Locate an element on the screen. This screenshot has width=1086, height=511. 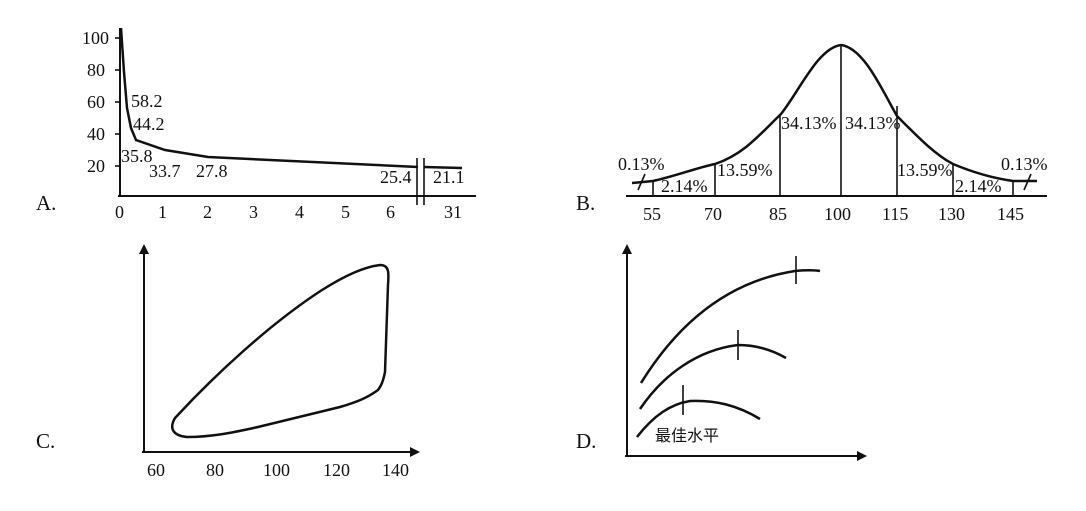
panel-a-y-ticks: 20 40 60 80 100 is located at coordinates (101, 102).